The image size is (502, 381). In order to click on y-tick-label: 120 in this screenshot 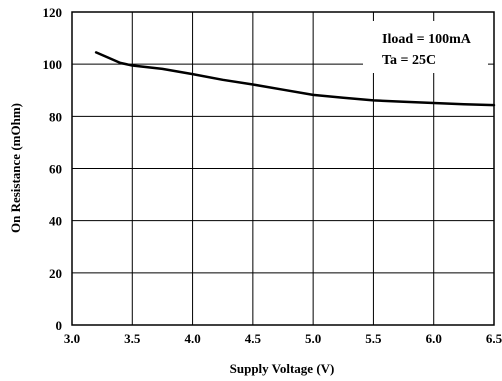, I will do `click(53, 12)`.